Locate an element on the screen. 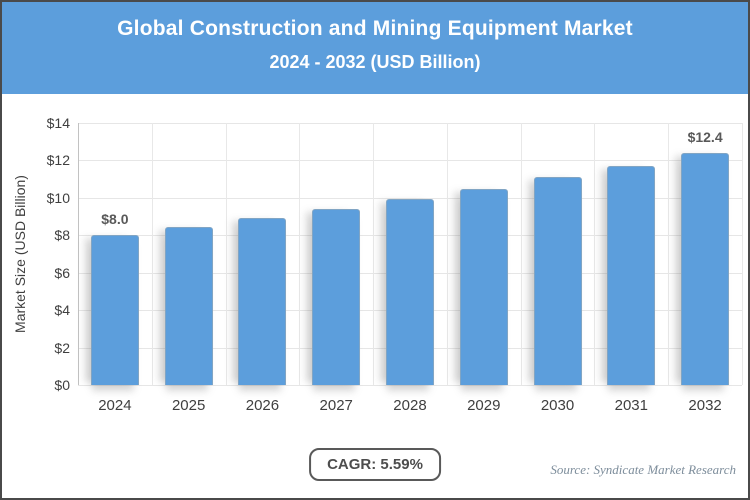 Image resolution: width=750 pixels, height=500 pixels. bar-2029 is located at coordinates (483, 286).